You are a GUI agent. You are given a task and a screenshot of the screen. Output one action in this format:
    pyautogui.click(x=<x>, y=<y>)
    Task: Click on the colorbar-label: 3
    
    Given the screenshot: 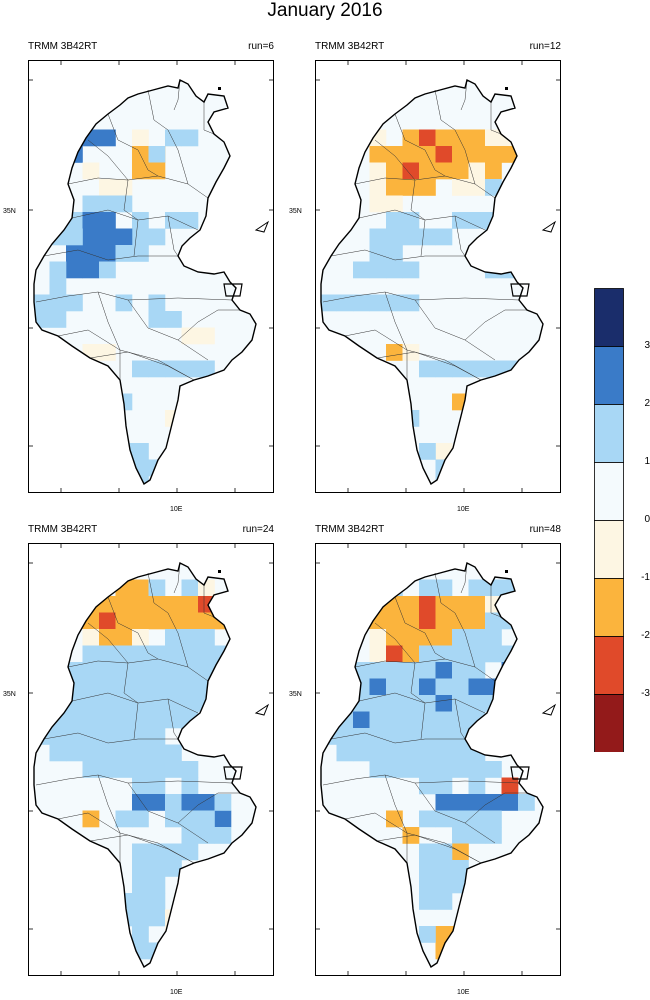 What is the action you would take?
    pyautogui.click(x=647, y=345)
    